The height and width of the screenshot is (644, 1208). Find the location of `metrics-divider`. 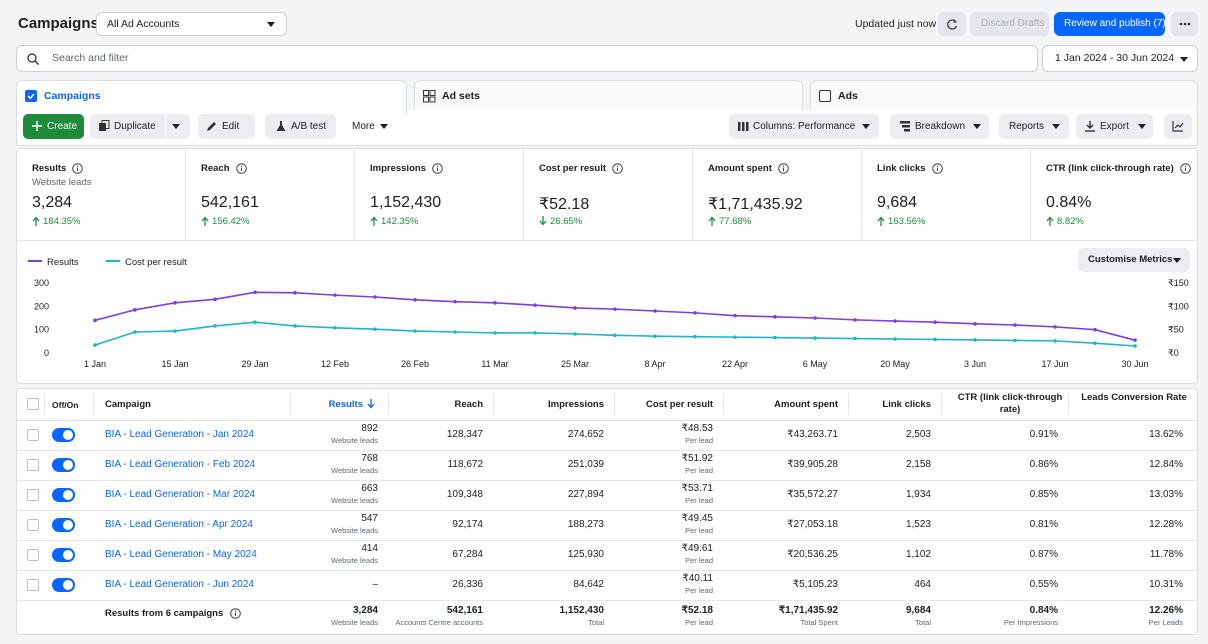

metrics-divider is located at coordinates (607, 240).